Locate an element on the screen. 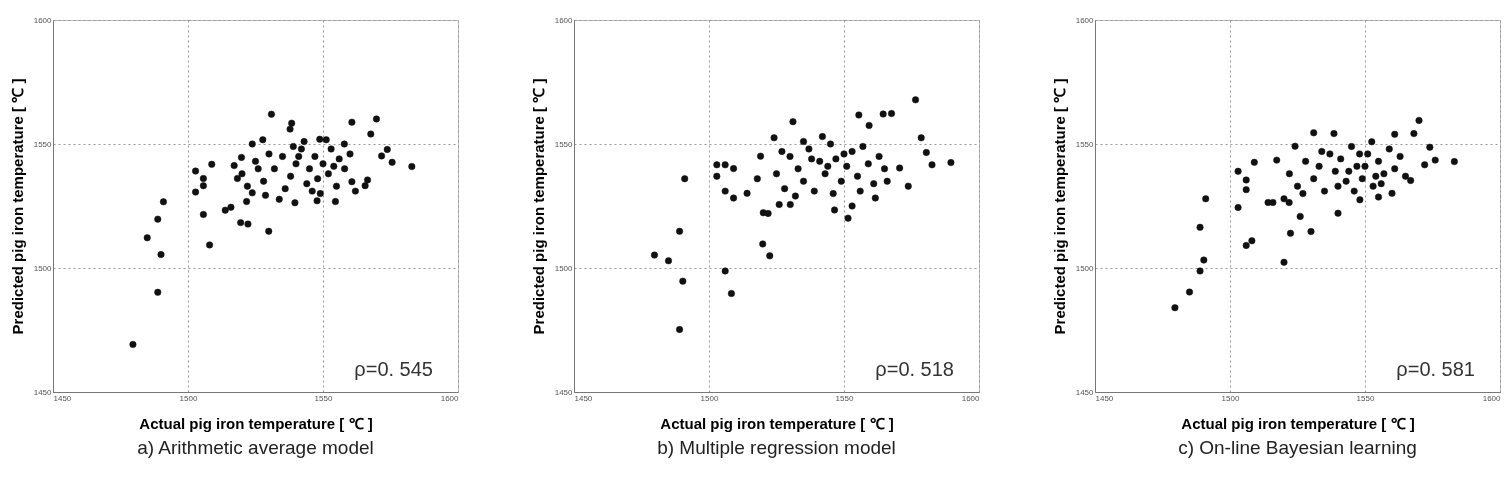  text: c) On-line Bayesian learning is located at coordinates (1297, 447).